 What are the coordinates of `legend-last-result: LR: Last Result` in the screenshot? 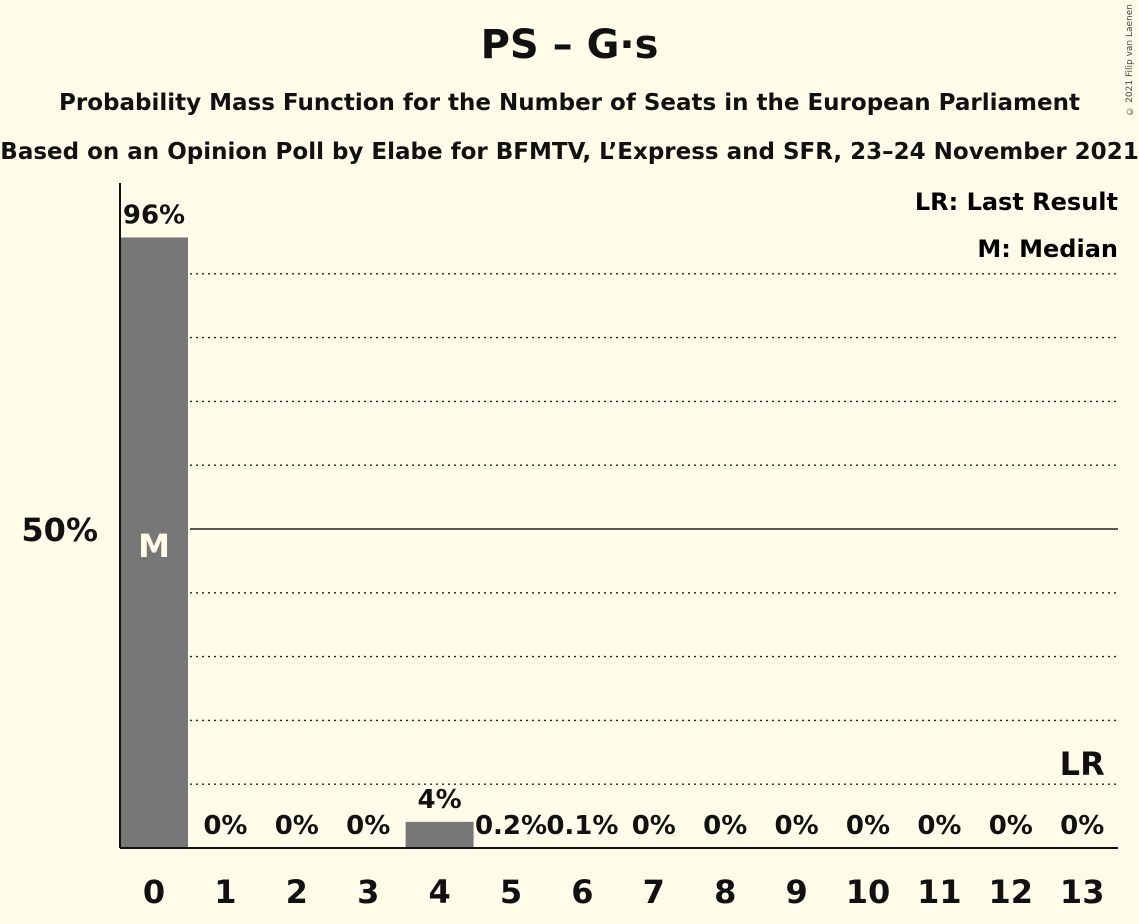 It's located at (1016, 202).